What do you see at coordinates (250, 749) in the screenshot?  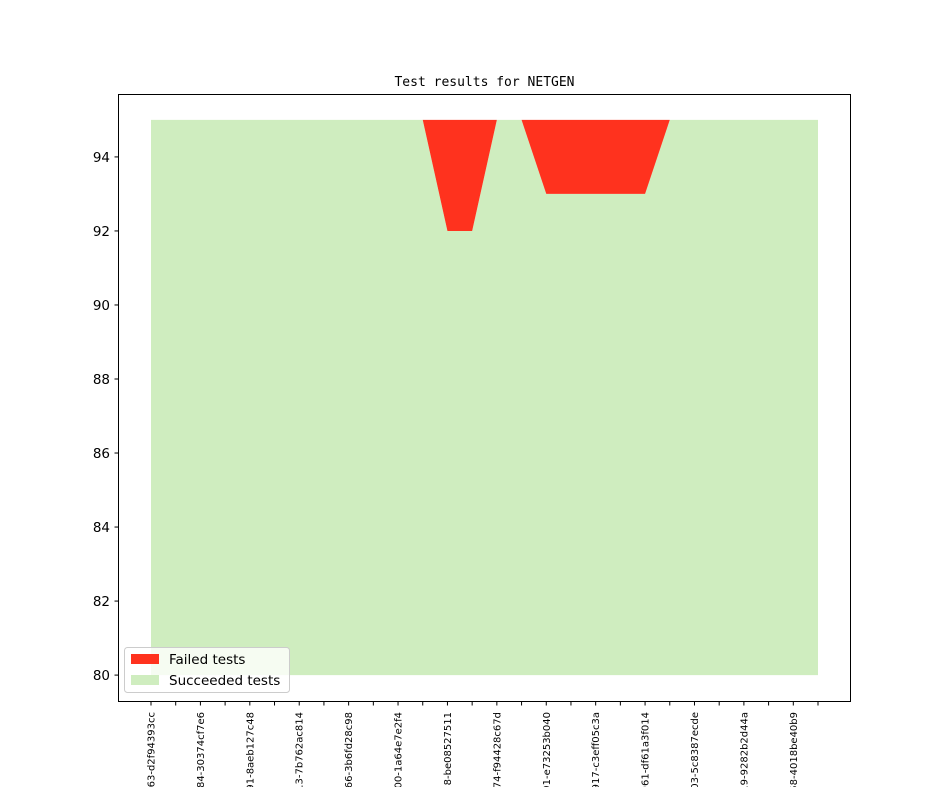 I see `x-tick-label: 91-8aeb127c48` at bounding box center [250, 749].